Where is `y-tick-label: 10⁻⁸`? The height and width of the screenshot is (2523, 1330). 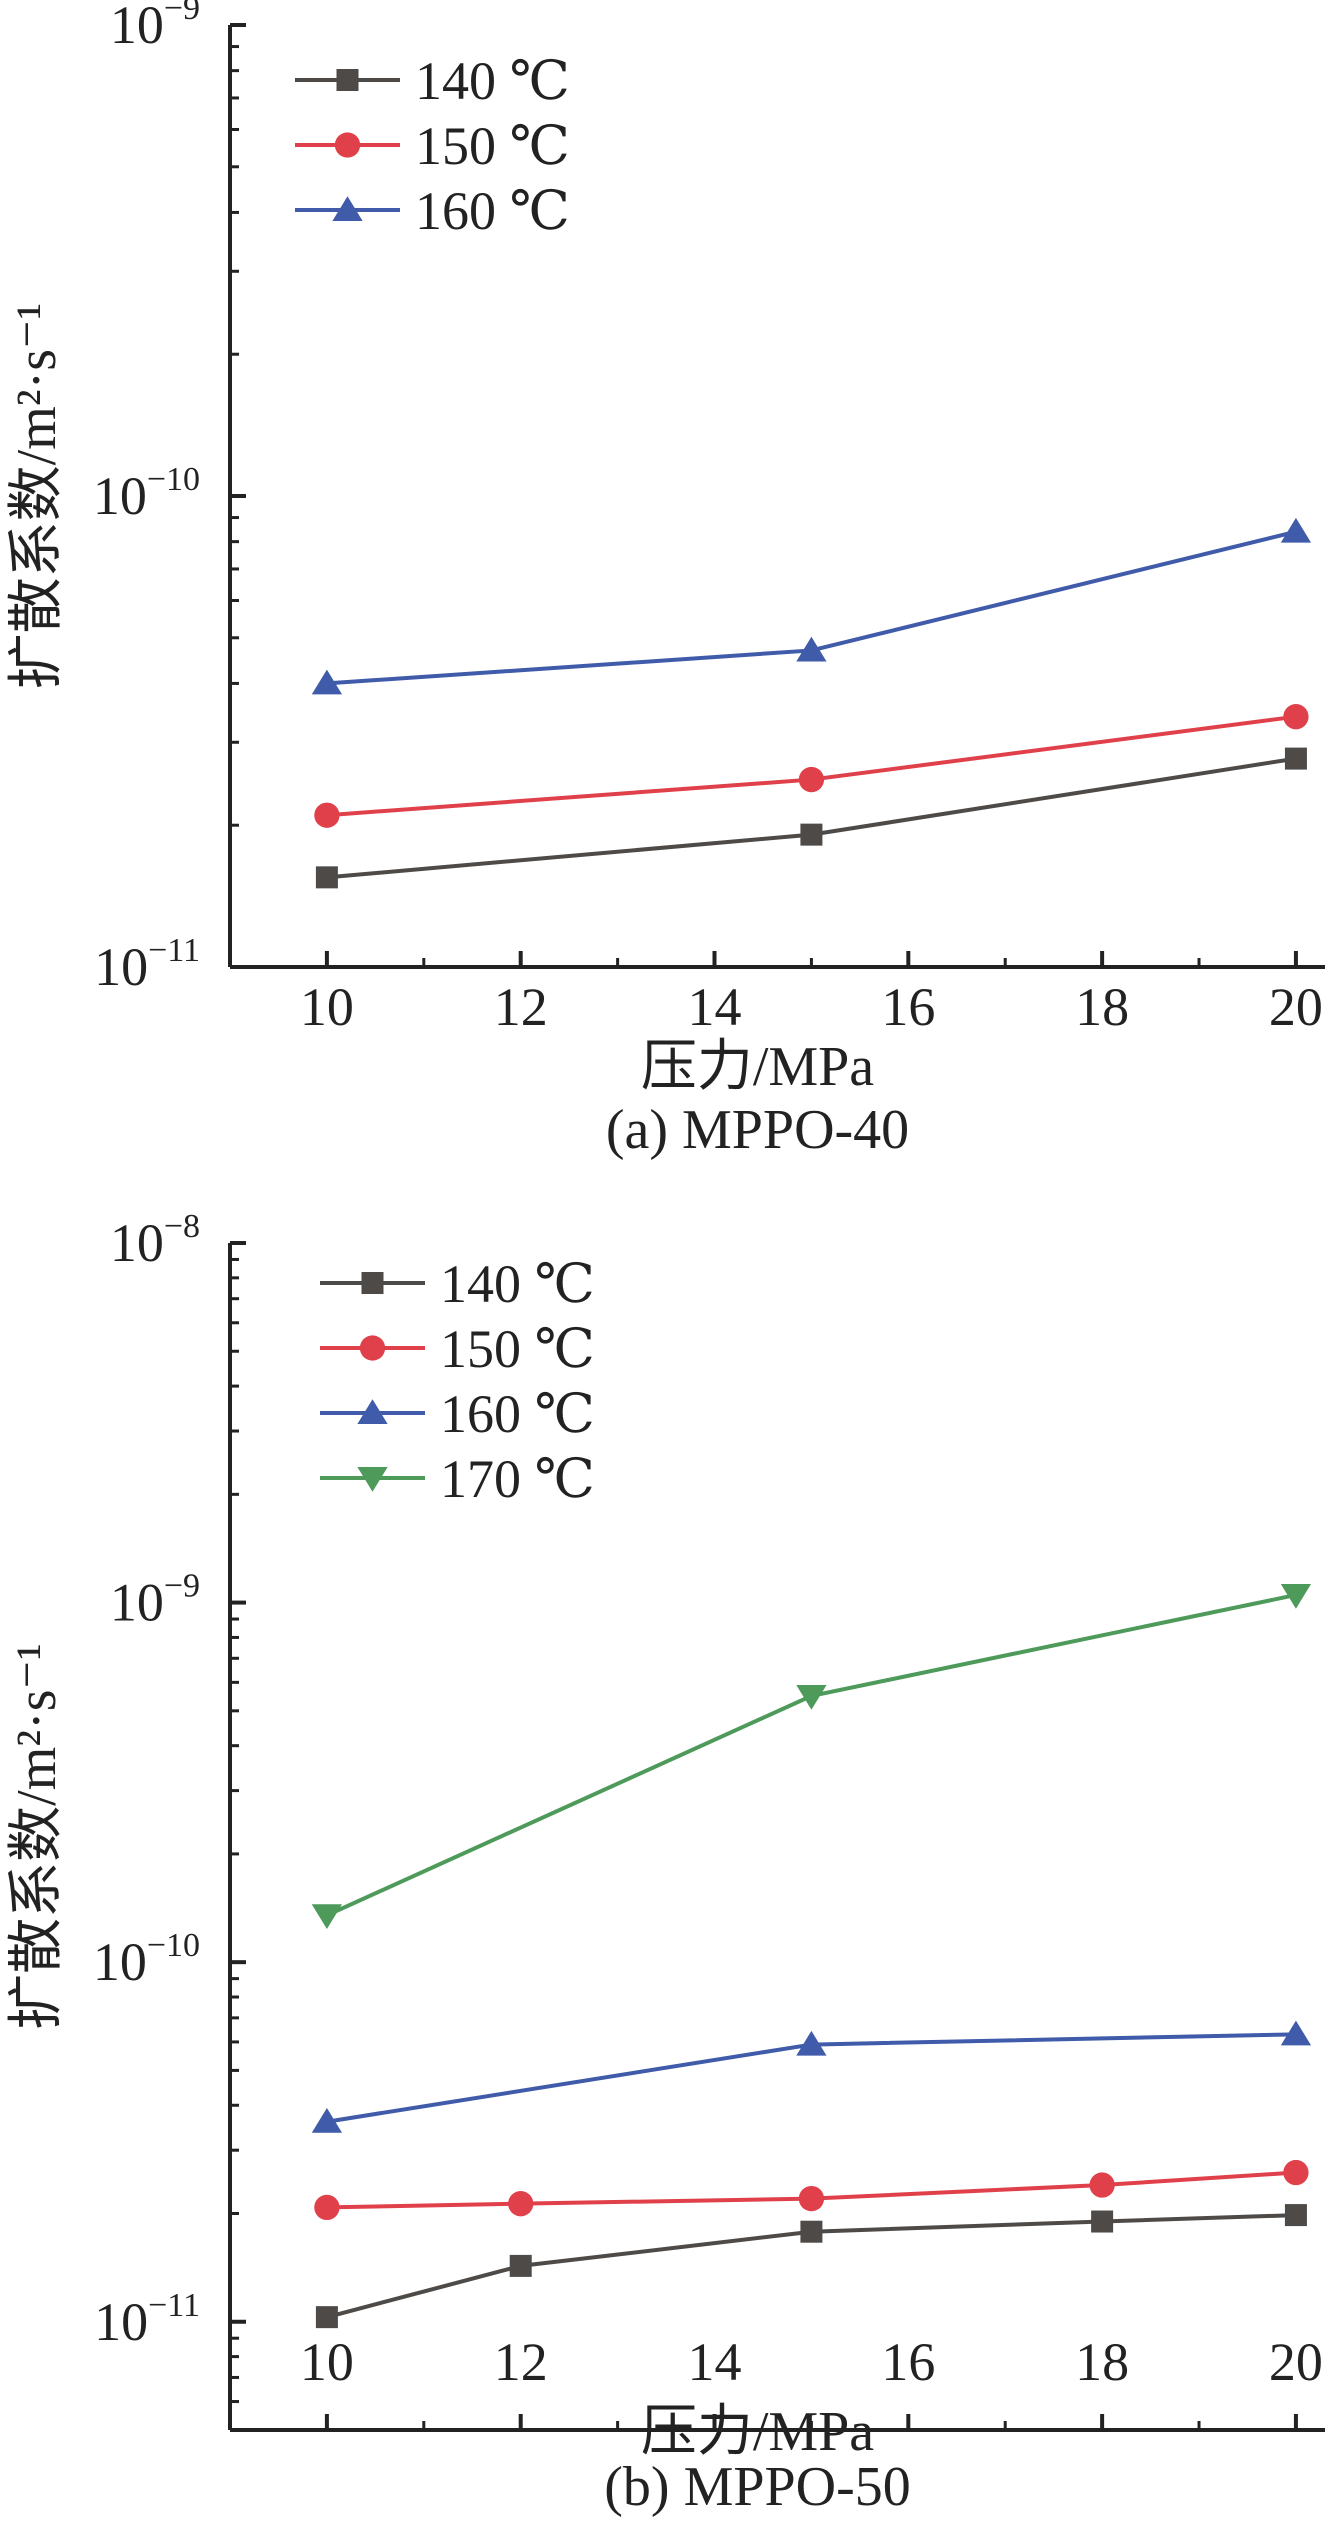 y-tick-label: 10⁻⁸ is located at coordinates (155, 1240).